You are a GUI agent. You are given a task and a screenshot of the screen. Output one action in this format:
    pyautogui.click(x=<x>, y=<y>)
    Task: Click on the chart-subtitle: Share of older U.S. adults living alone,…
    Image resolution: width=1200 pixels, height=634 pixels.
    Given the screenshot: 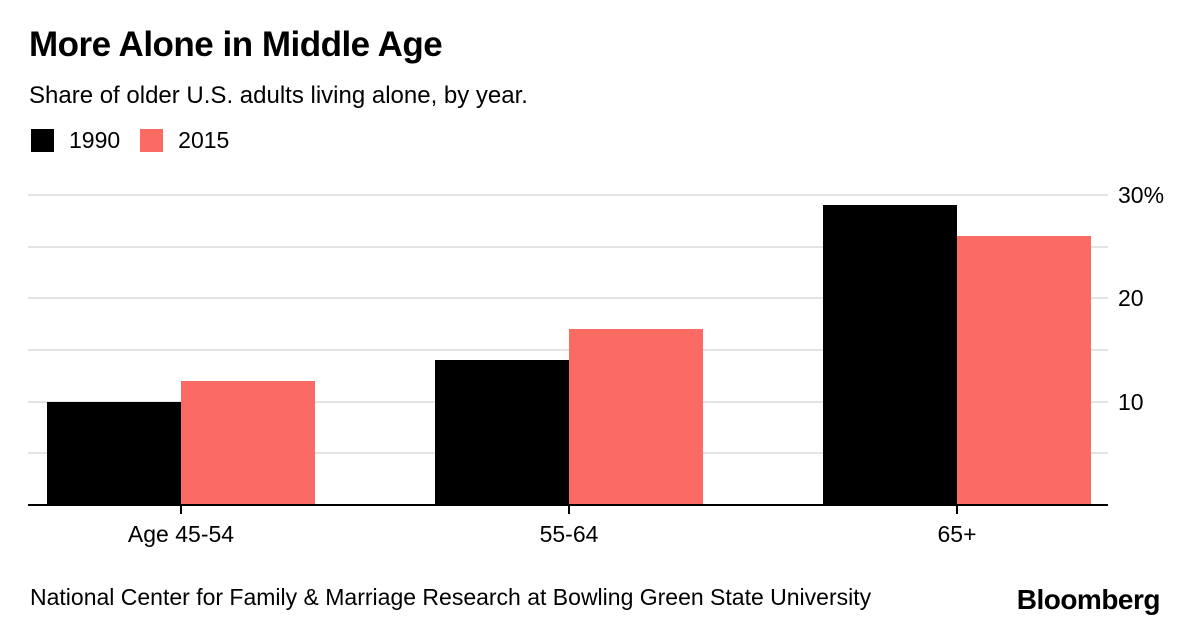 What is the action you would take?
    pyautogui.click(x=278, y=95)
    